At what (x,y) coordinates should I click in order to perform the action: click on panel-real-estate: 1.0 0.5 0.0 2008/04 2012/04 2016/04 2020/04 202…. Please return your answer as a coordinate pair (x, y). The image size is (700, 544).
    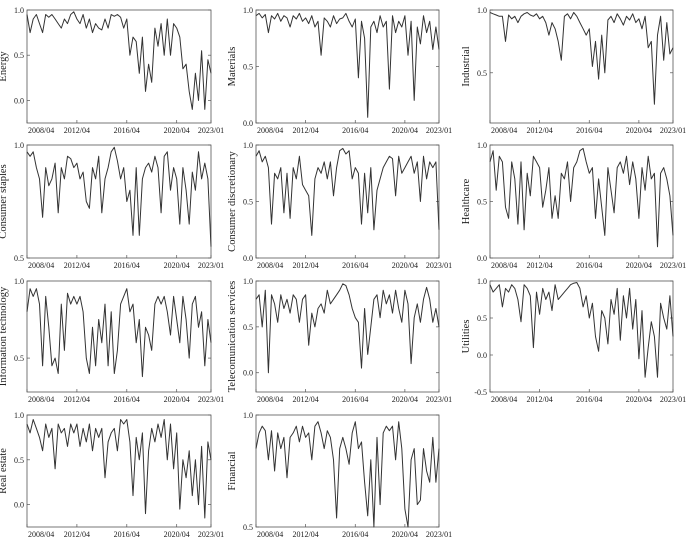
    Looking at the image, I should click on (112, 475).